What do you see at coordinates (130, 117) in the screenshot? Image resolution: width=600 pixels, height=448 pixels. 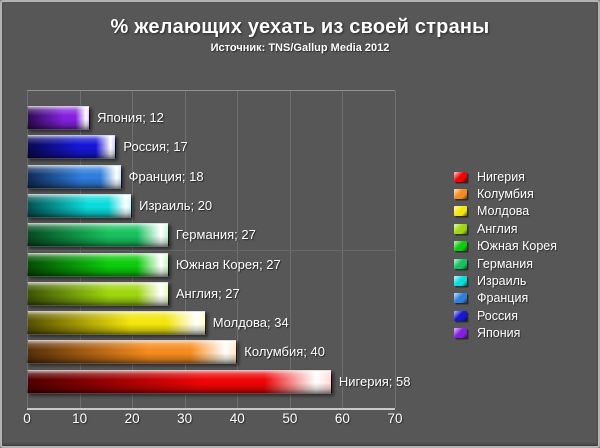 I see `bar-value-label: Япония; 12` at bounding box center [130, 117].